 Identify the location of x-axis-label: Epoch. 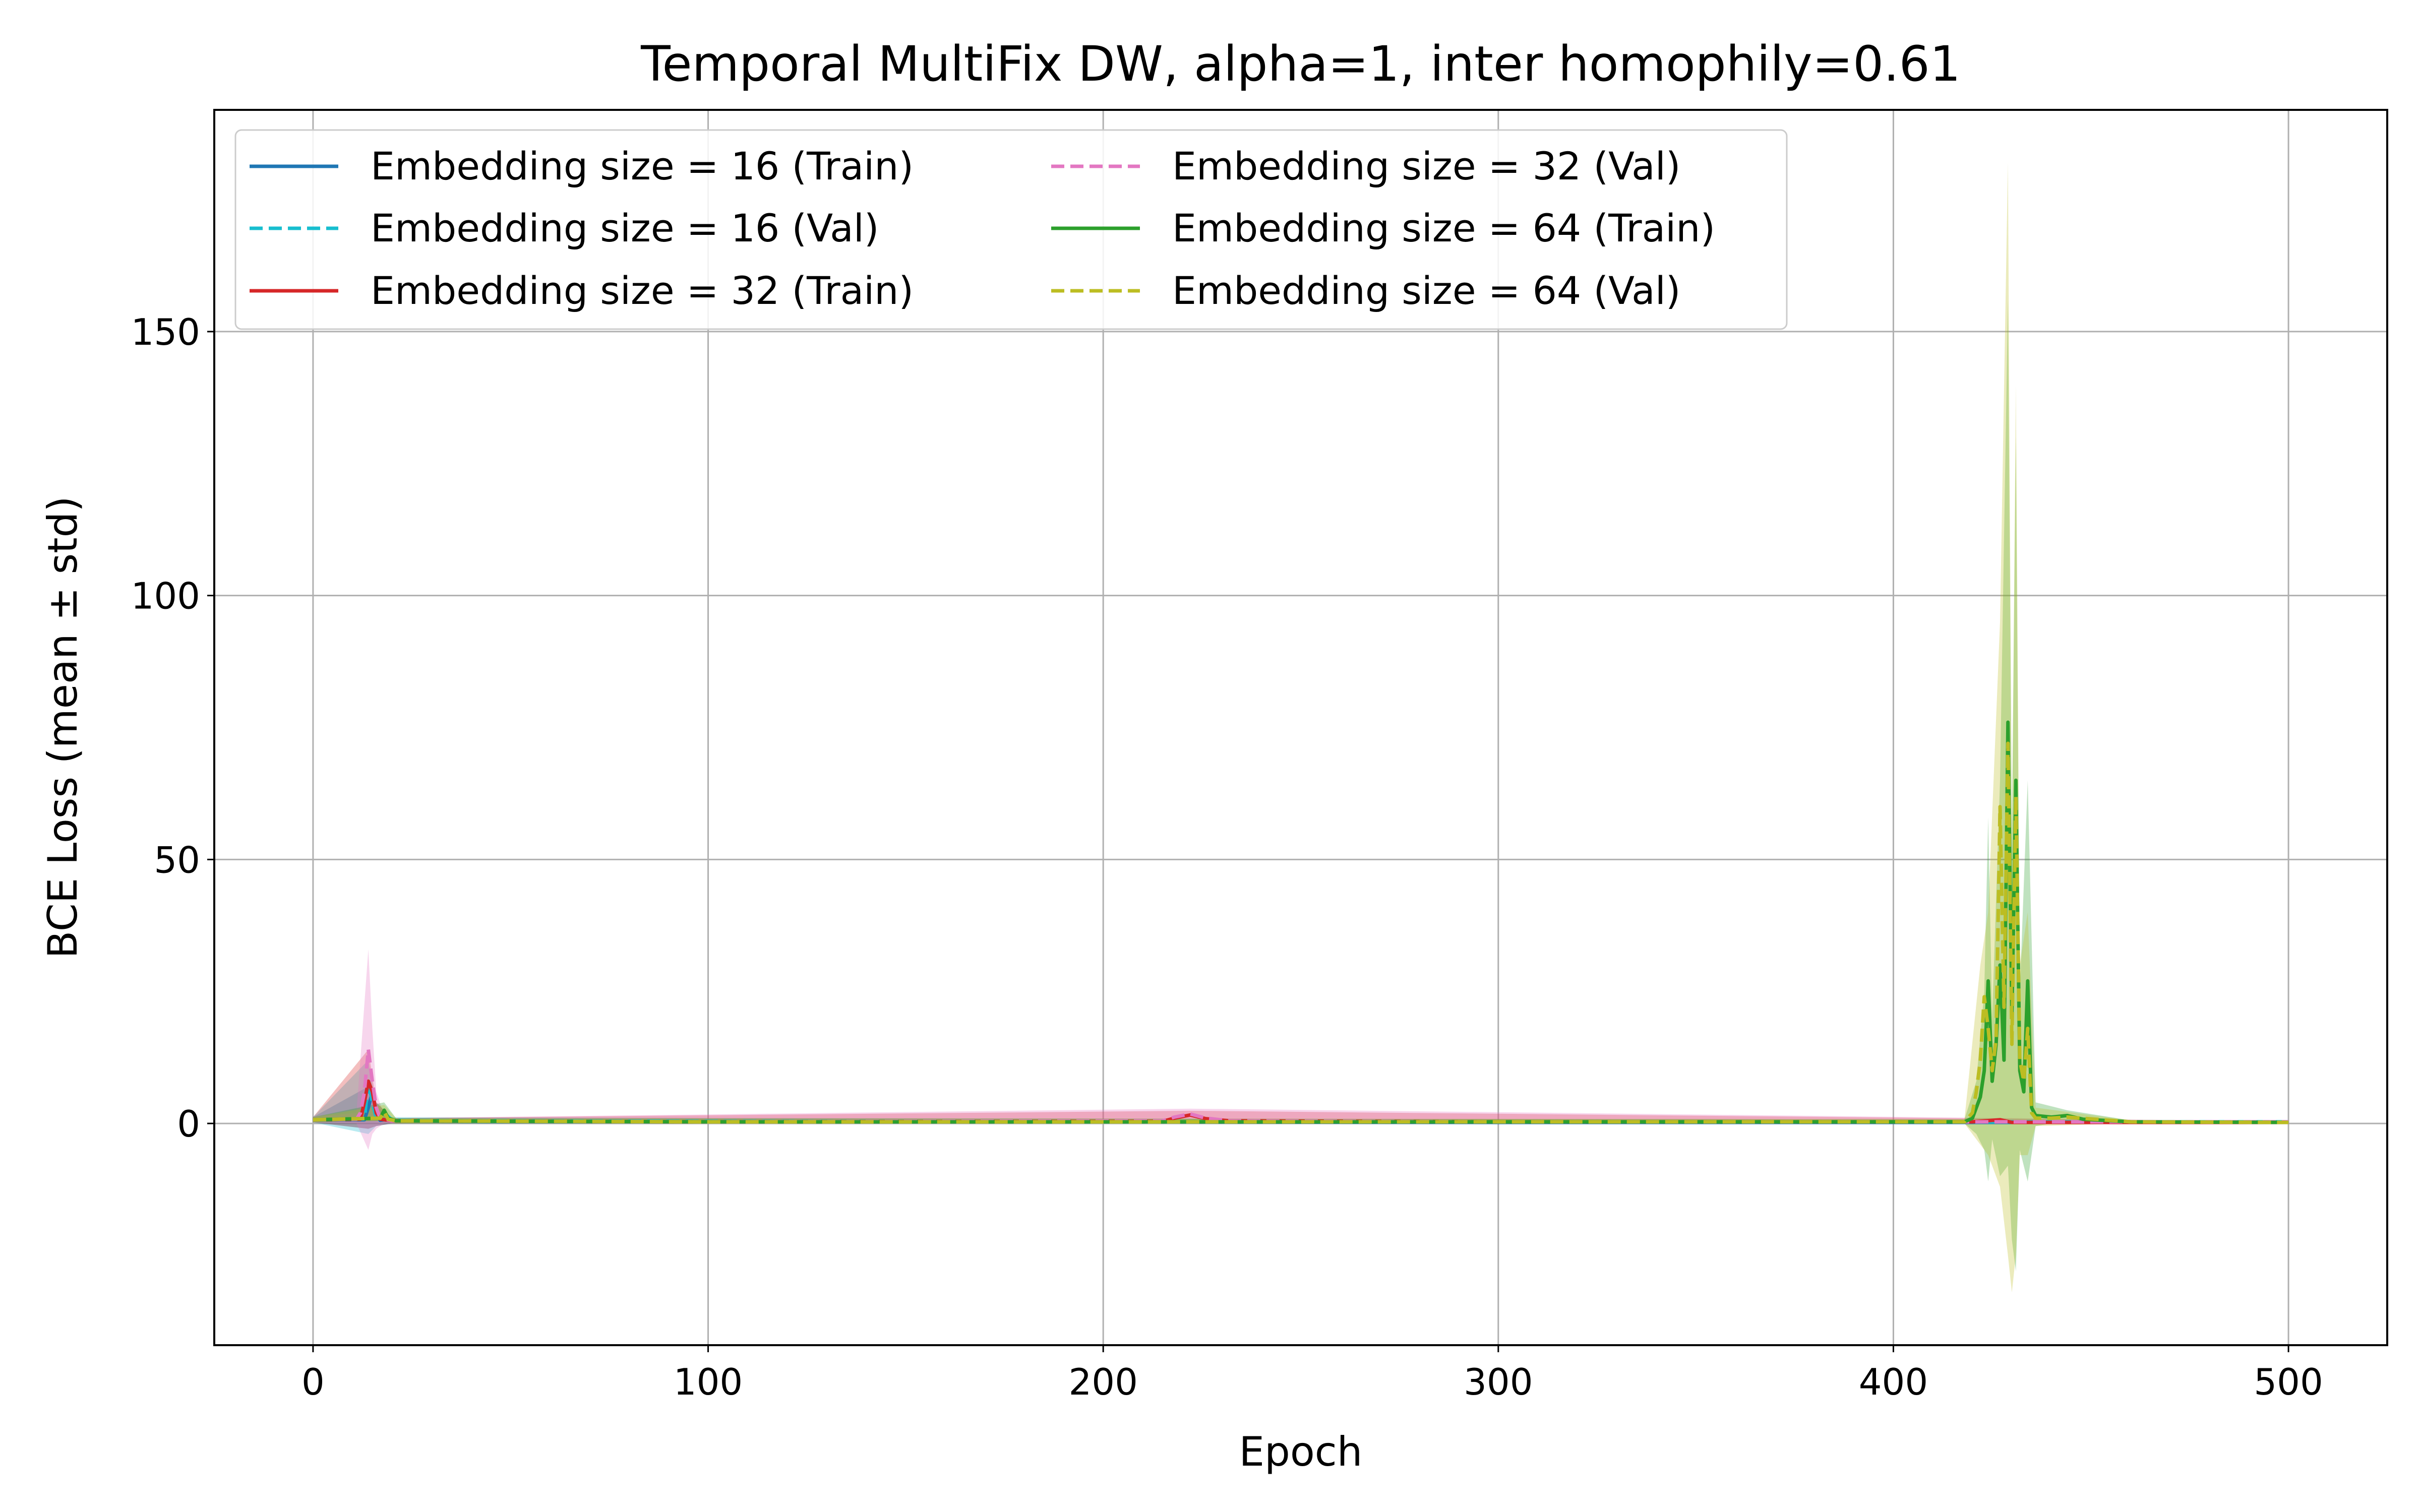
(1301, 1451).